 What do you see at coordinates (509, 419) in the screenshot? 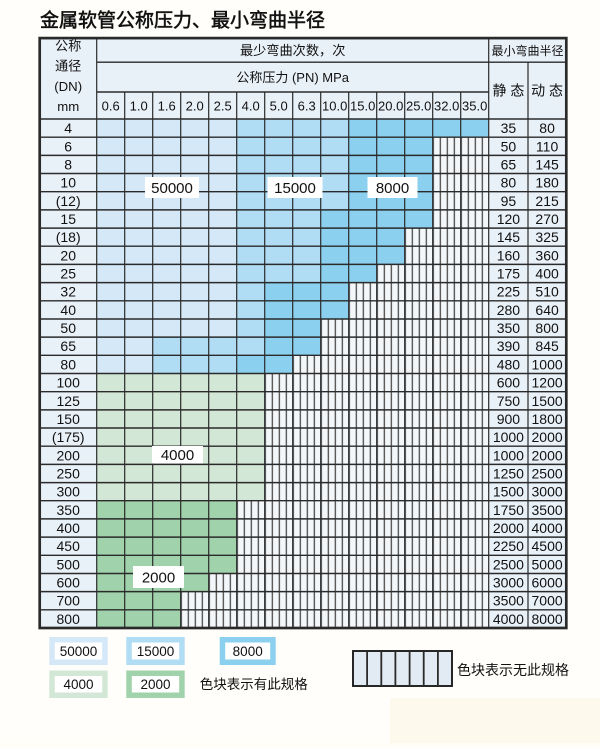
I see `svg-text: 900` at bounding box center [509, 419].